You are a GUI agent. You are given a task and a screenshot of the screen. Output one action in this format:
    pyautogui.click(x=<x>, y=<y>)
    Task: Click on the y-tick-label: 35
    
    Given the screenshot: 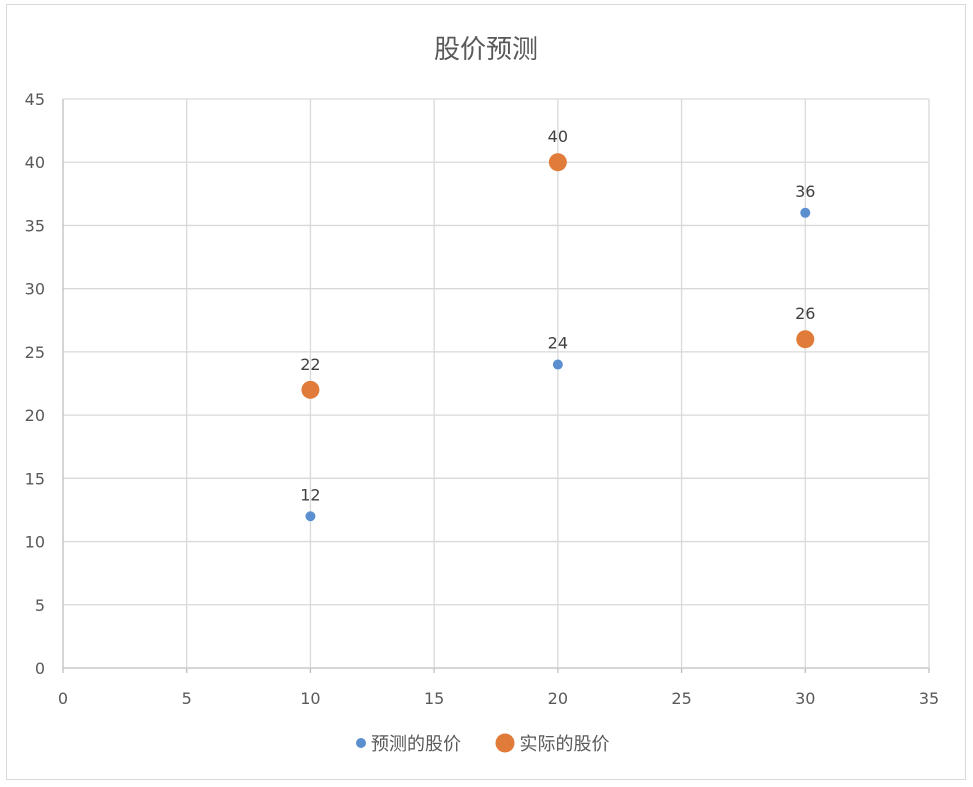 What is the action you would take?
    pyautogui.click(x=35, y=225)
    